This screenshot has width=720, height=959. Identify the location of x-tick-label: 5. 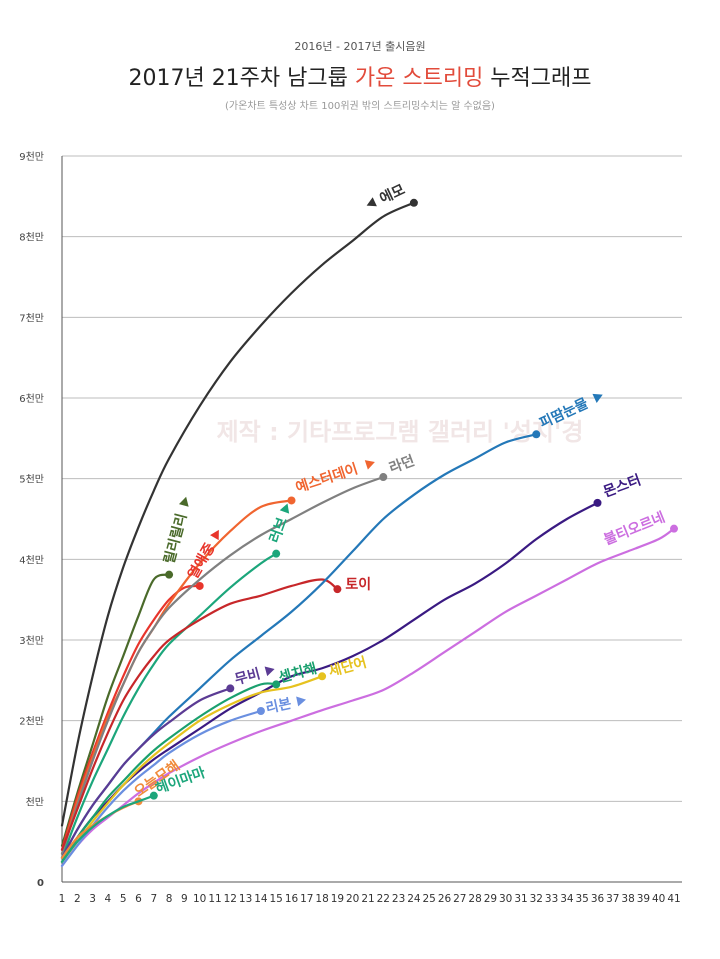
(123, 899).